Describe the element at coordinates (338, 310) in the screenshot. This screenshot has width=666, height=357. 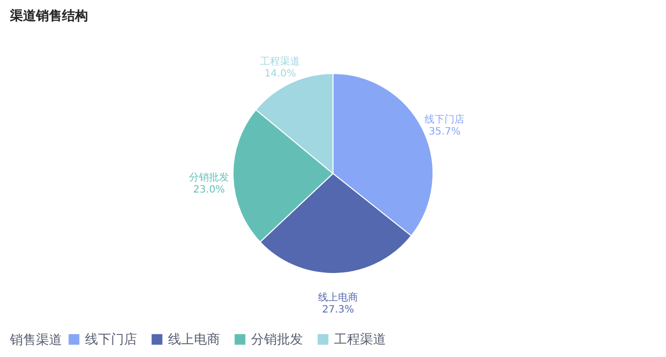
I see `data-label: 27.3%` at that location.